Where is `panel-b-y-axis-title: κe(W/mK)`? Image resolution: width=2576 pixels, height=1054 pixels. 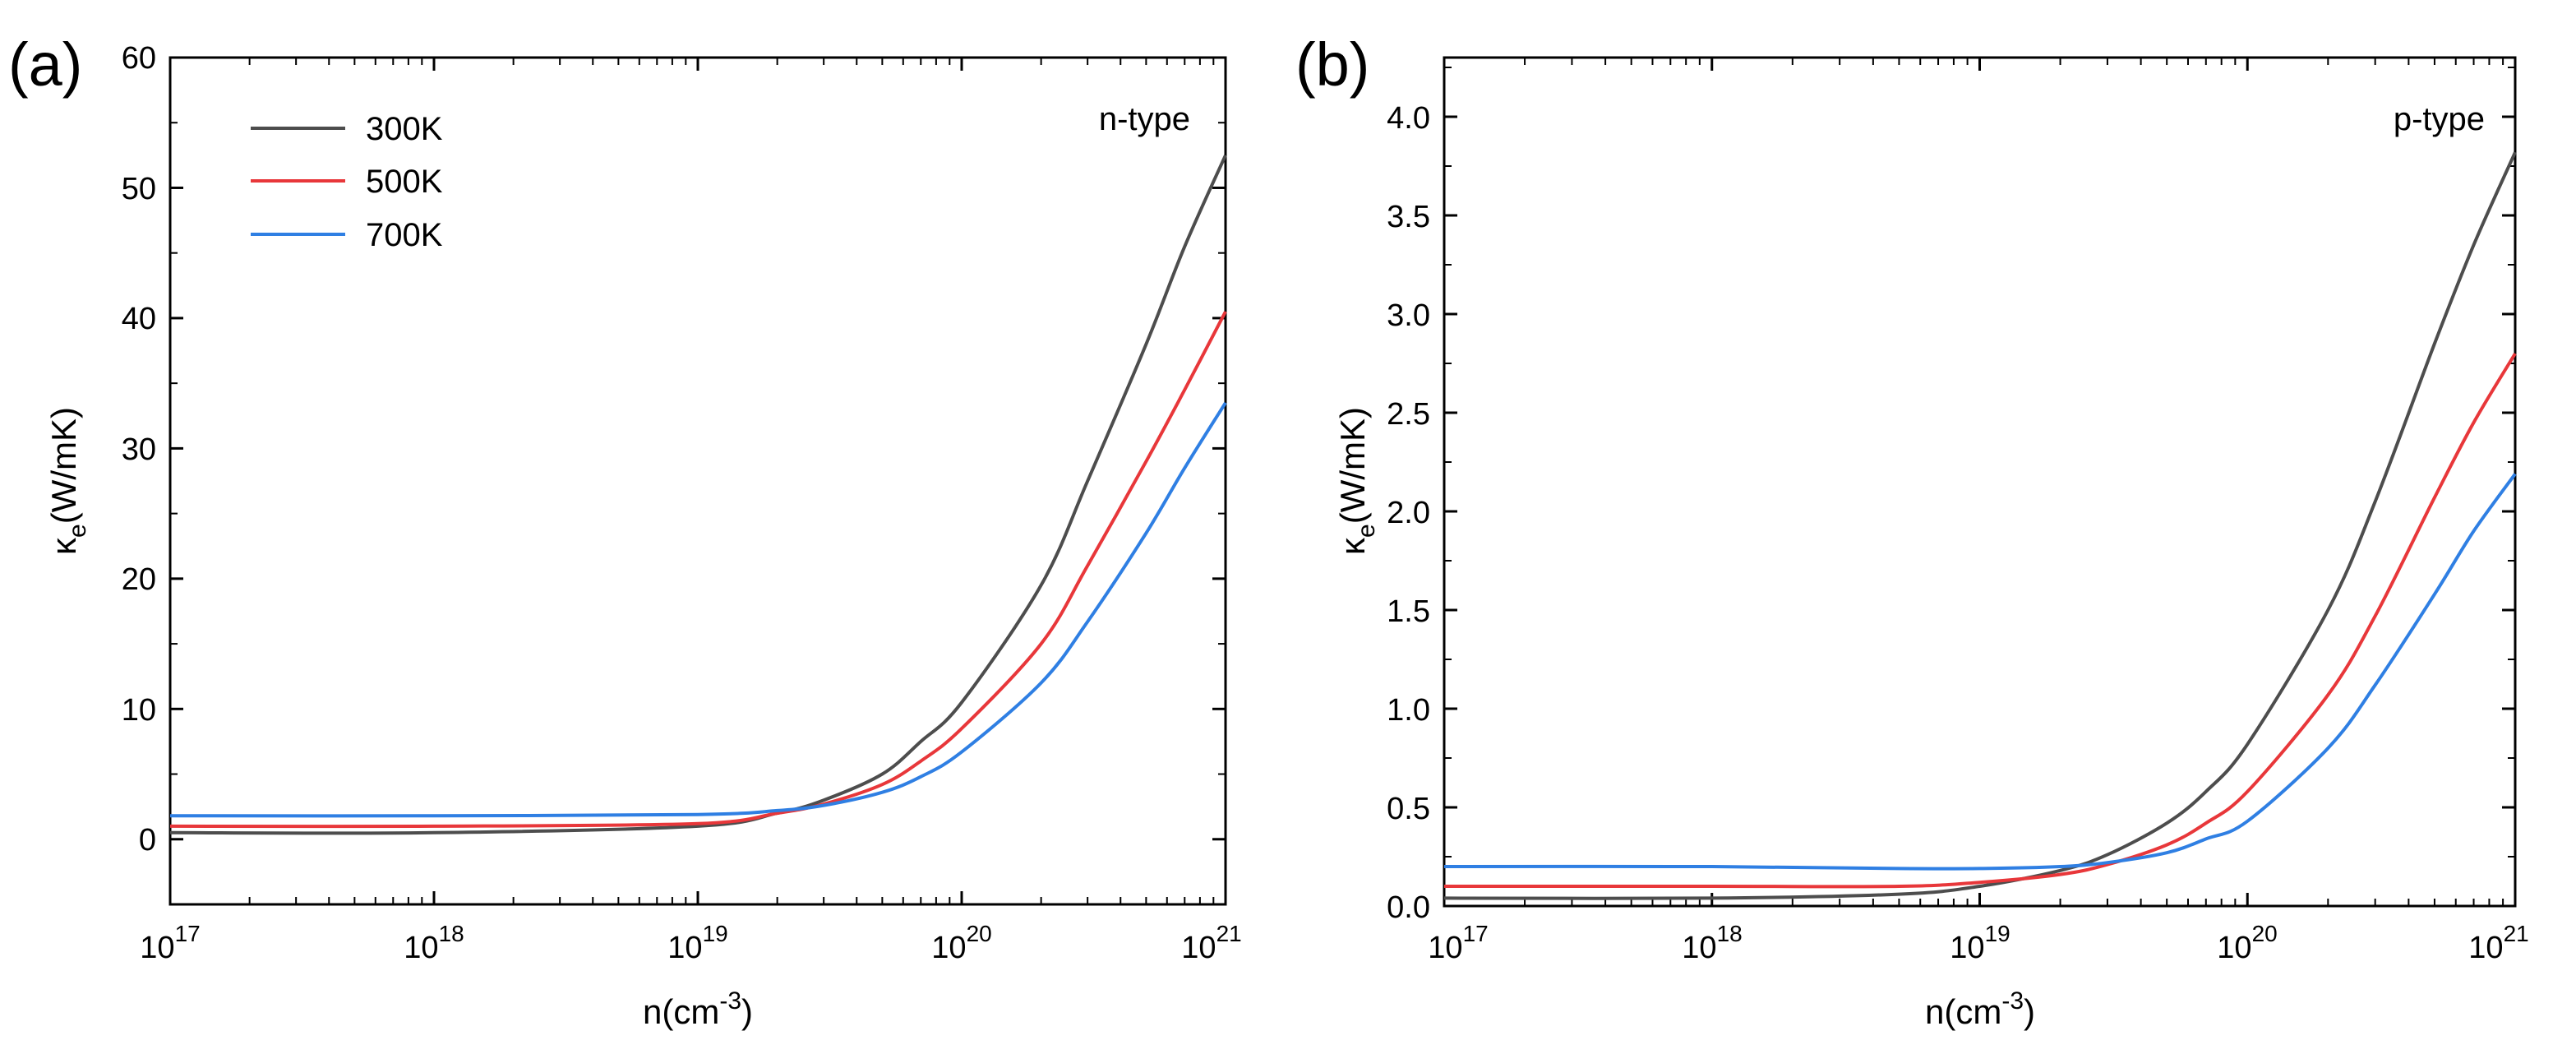 panel-b-y-axis-title: κe(W/mK) is located at coordinates (1357, 481).